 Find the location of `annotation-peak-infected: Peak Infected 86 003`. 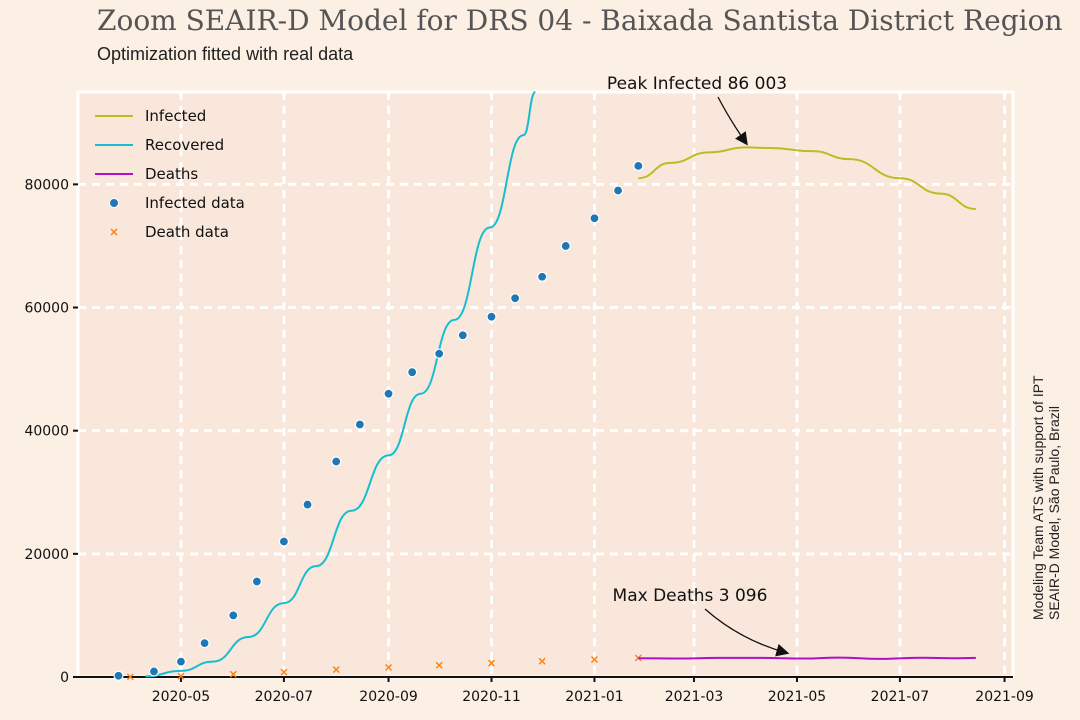

annotation-peak-infected: Peak Infected 86 003 is located at coordinates (697, 84).